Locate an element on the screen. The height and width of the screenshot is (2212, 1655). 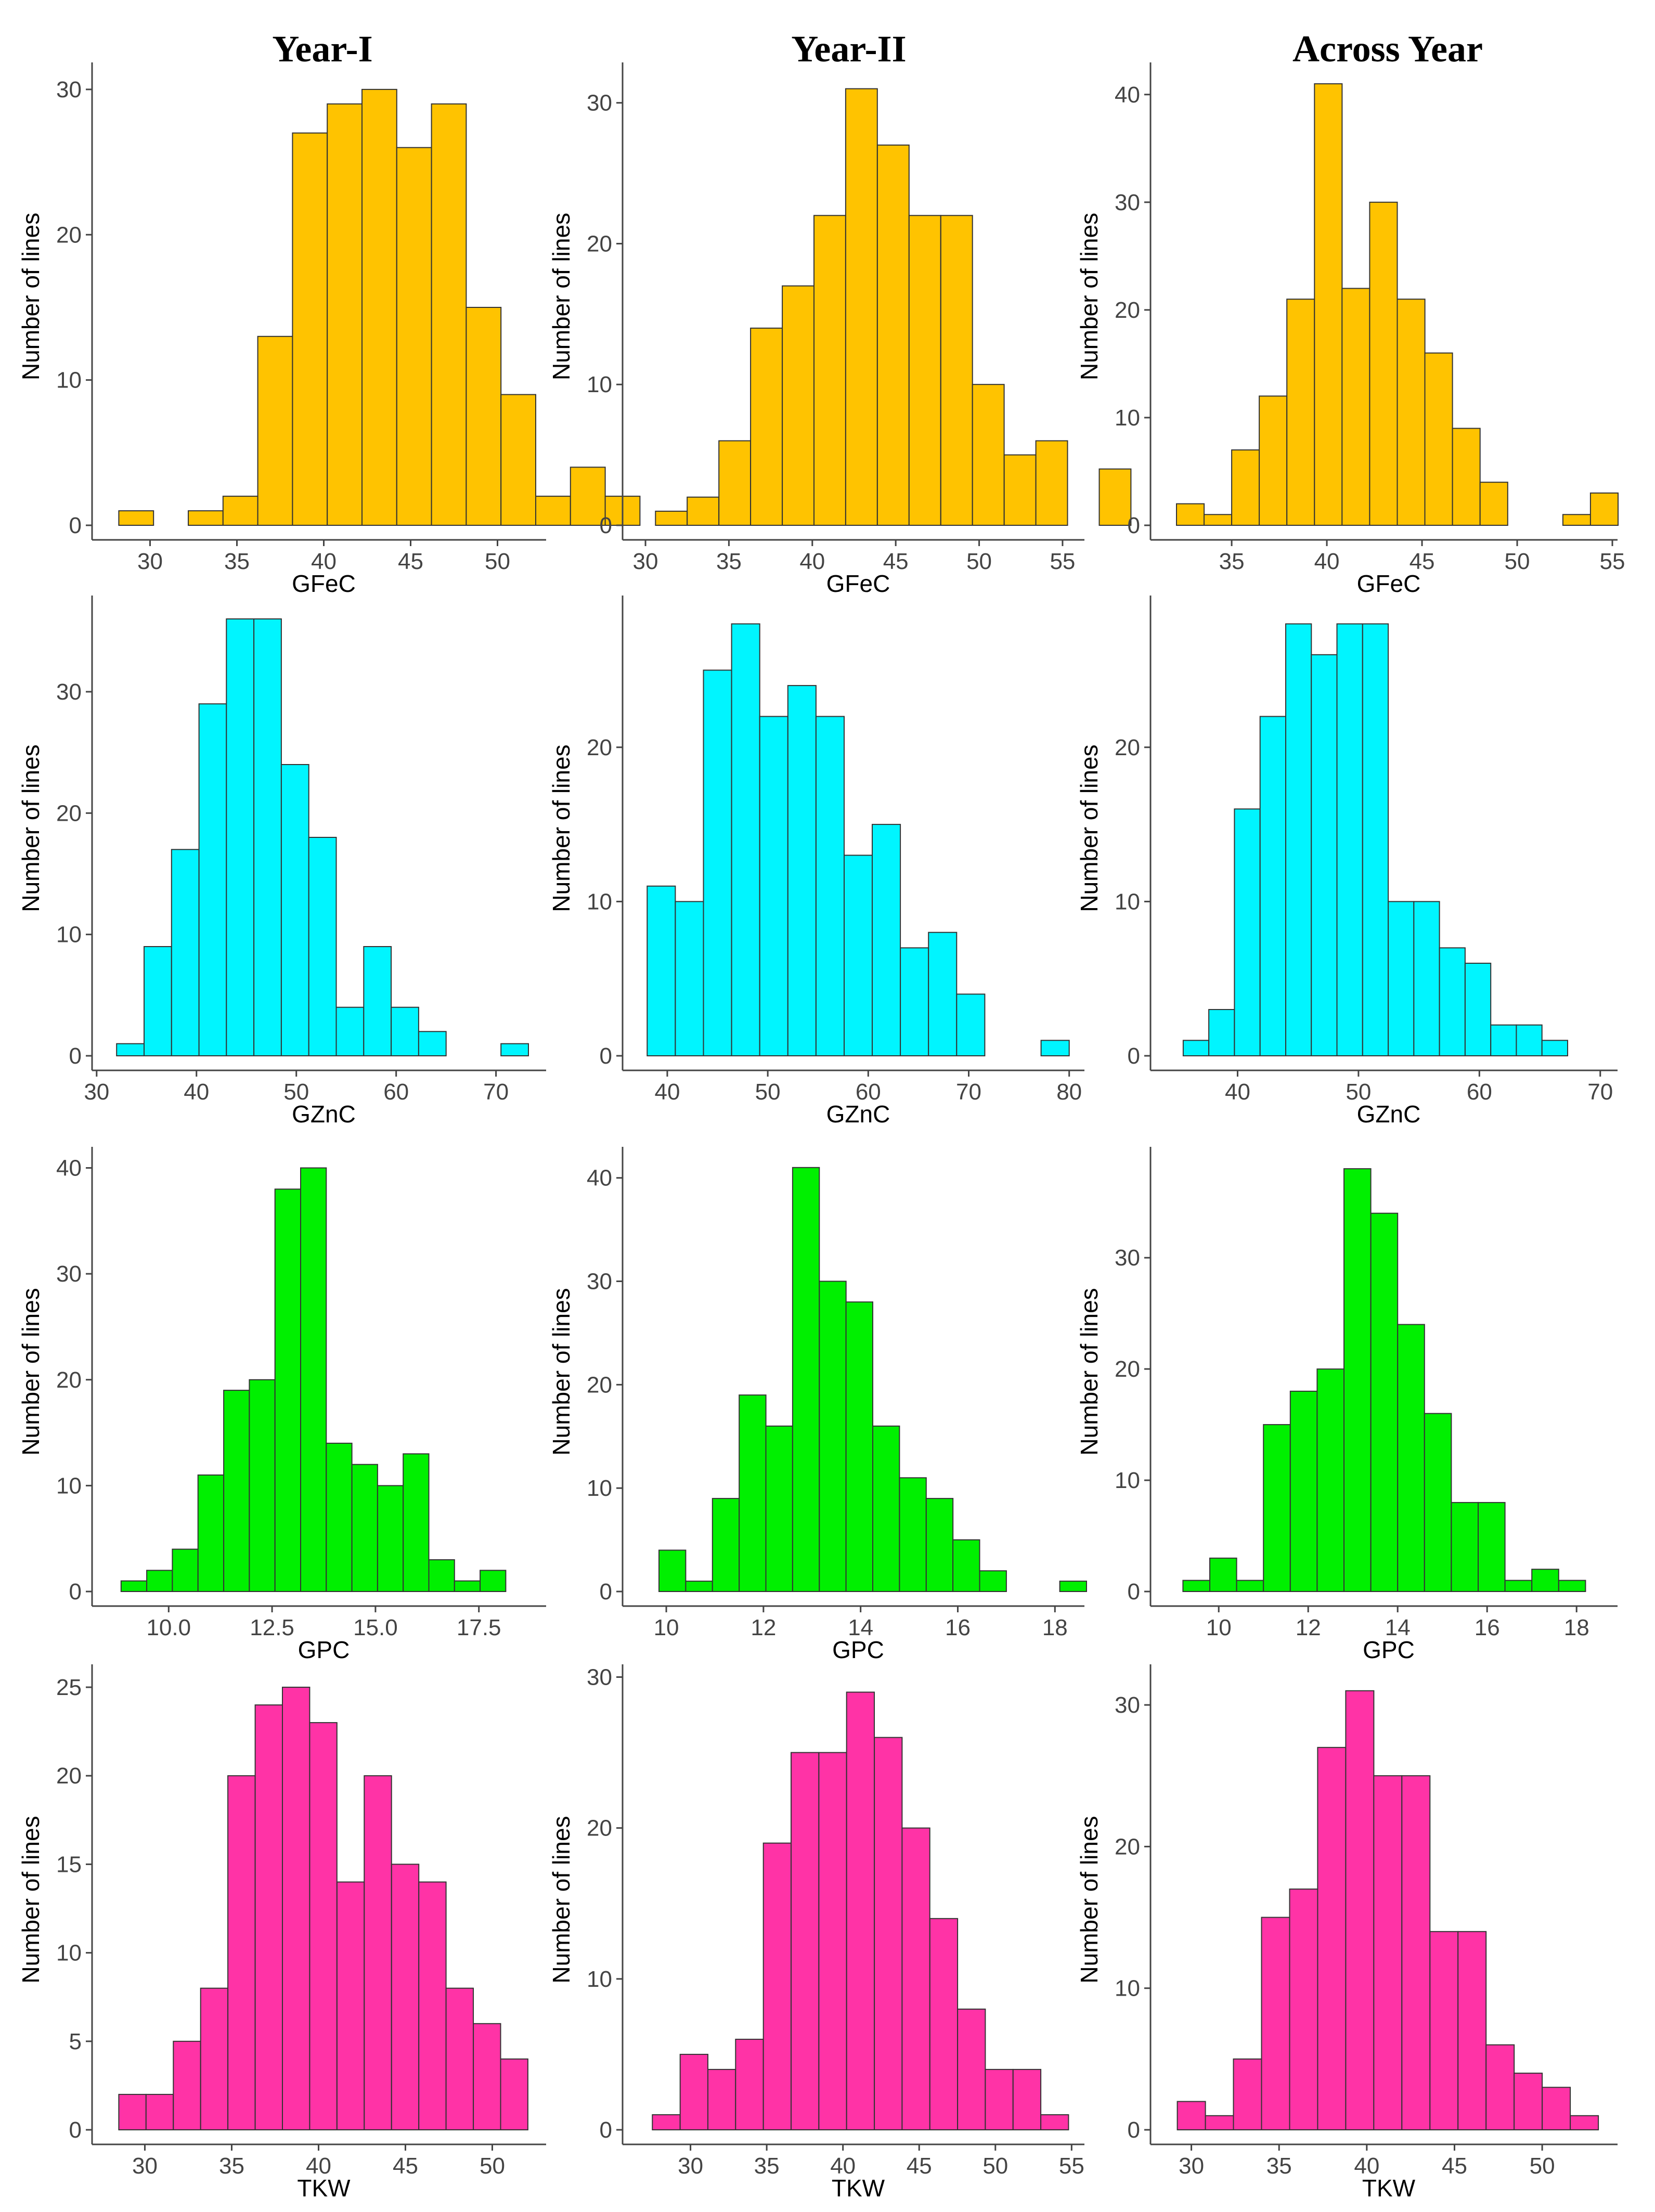
x-tick-label: 80 is located at coordinates (1069, 1092).